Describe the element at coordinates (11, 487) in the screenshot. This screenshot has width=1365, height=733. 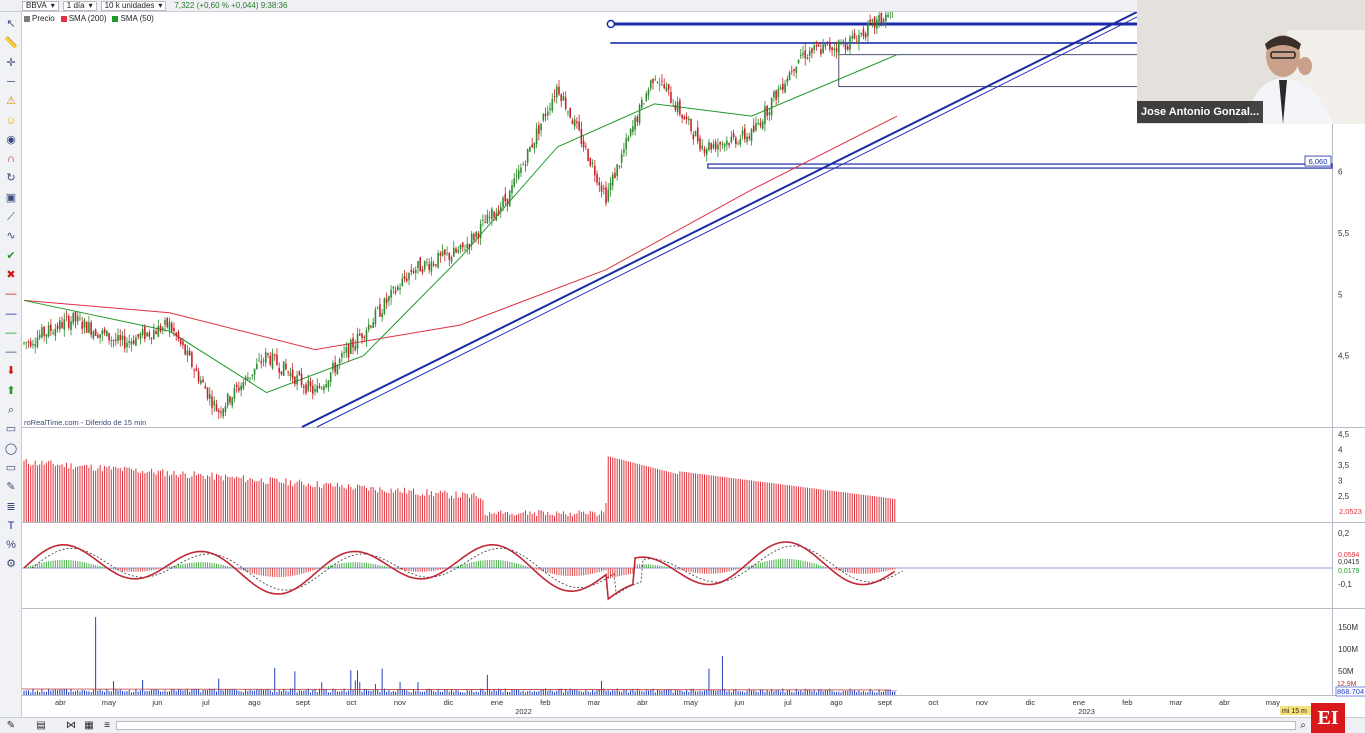
I see `pen-icon: ✎` at that location.